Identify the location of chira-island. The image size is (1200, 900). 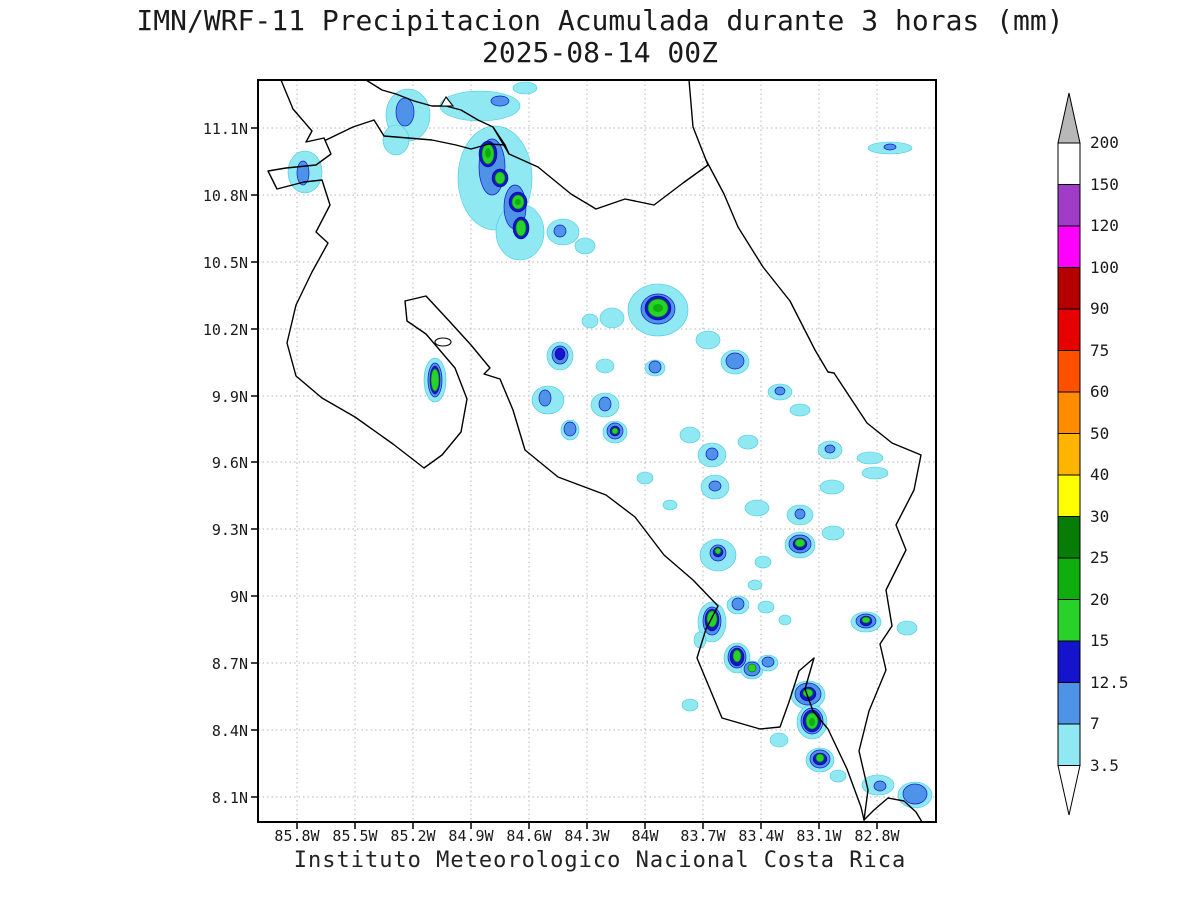
(443, 342).